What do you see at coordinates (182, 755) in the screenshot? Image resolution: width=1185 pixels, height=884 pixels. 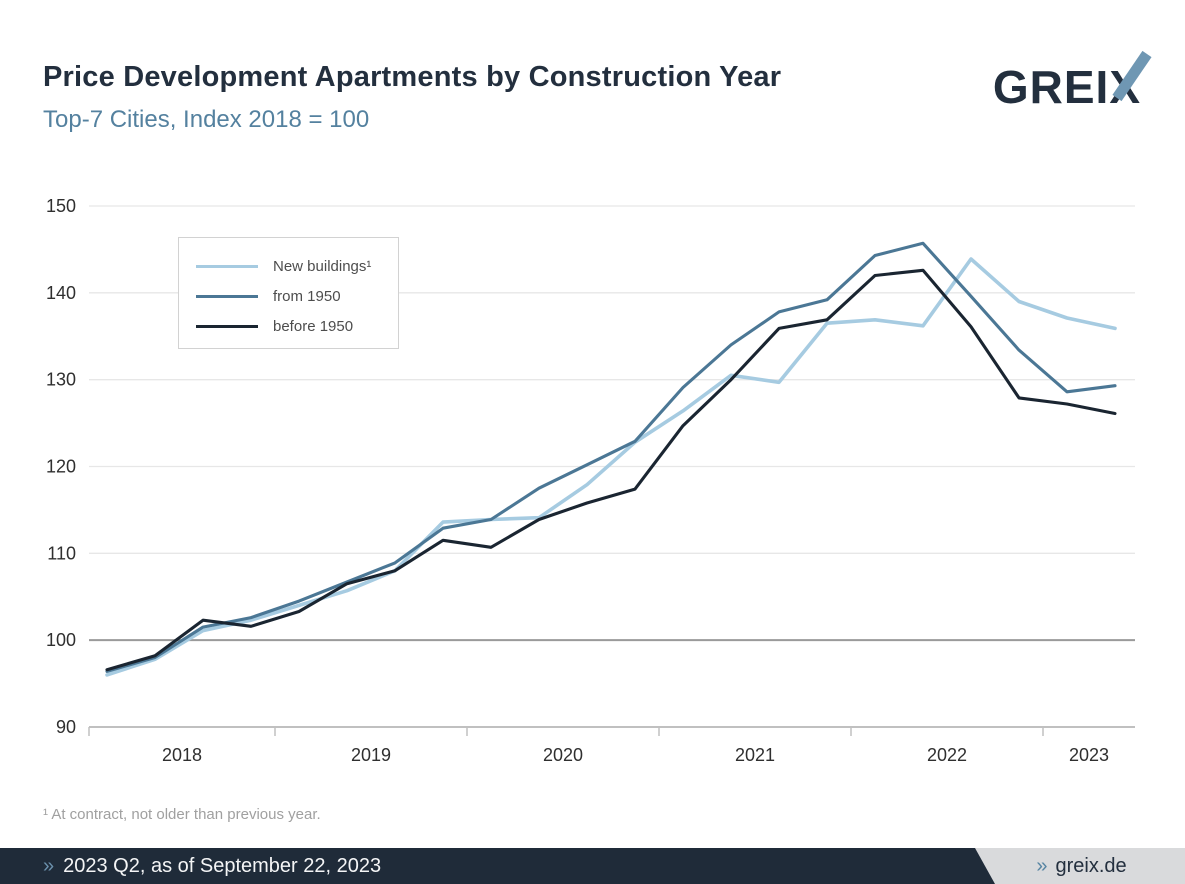 I see `x-axis-year-label: 2018` at bounding box center [182, 755].